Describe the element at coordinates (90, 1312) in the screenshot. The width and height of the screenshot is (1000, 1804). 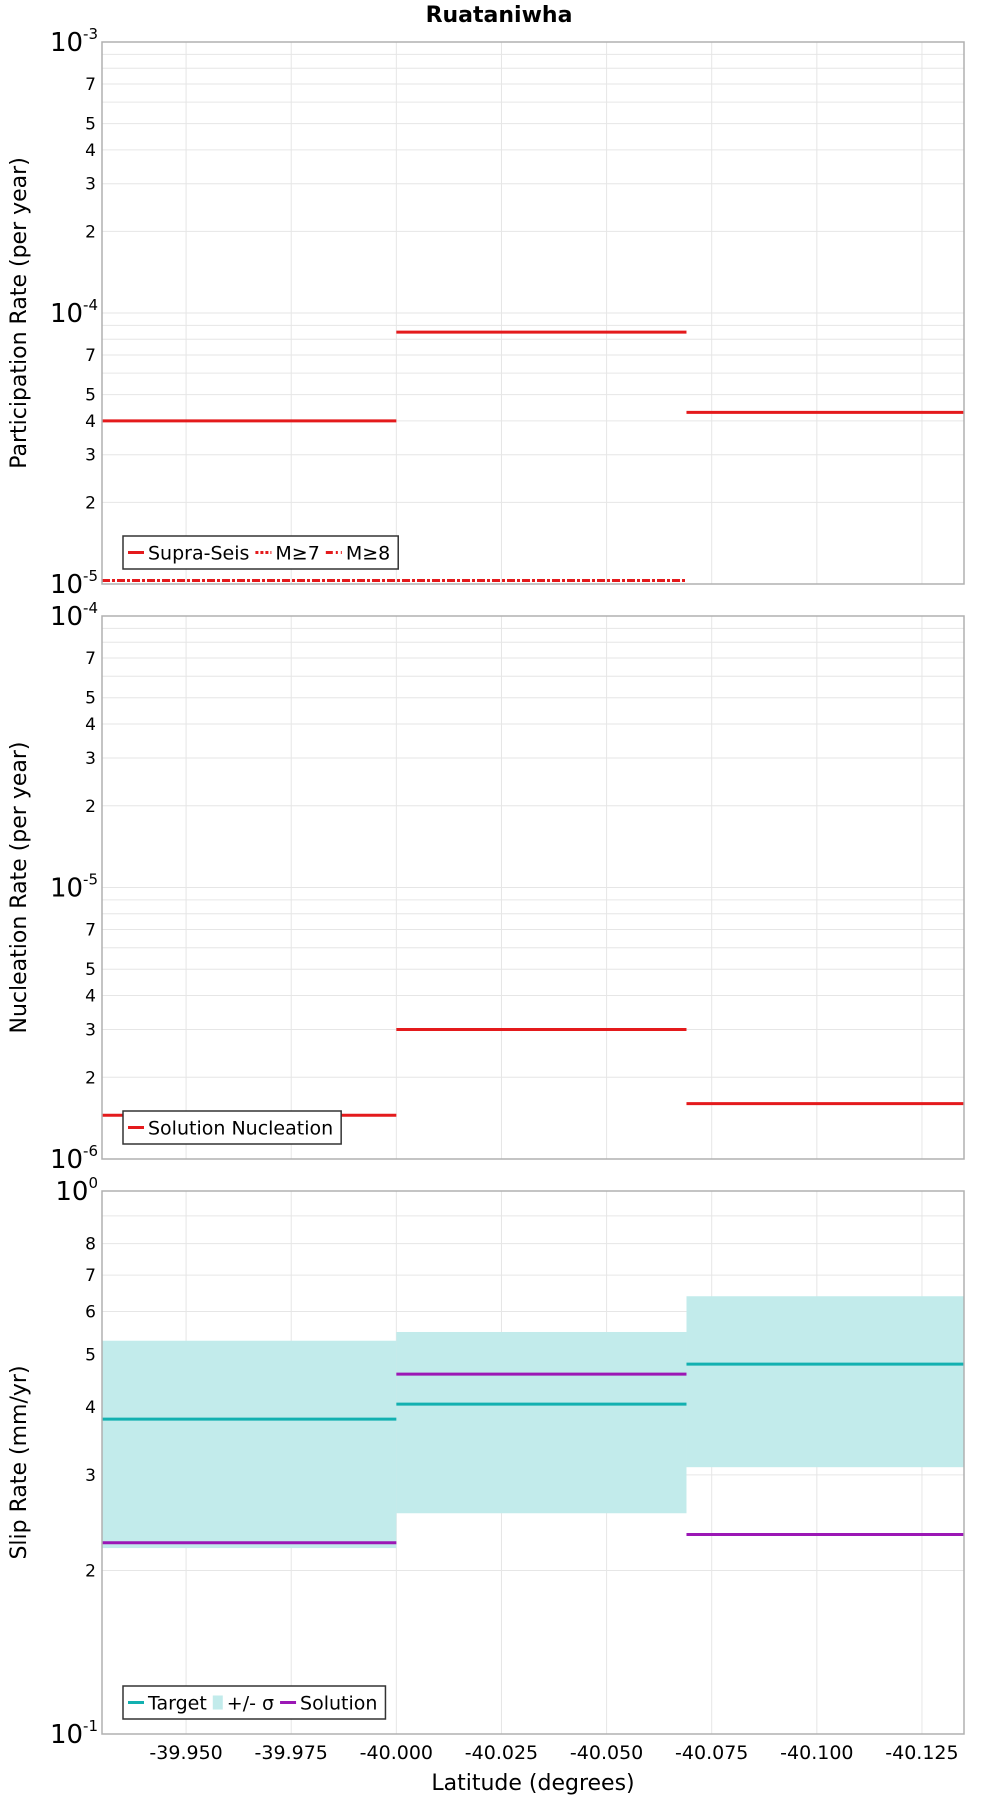
I see `y-tick-label: 6` at that location.